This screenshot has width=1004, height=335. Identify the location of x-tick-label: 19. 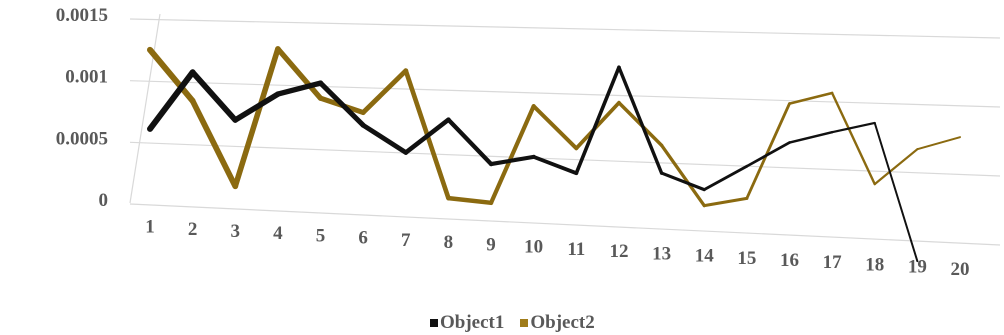
(917, 267).